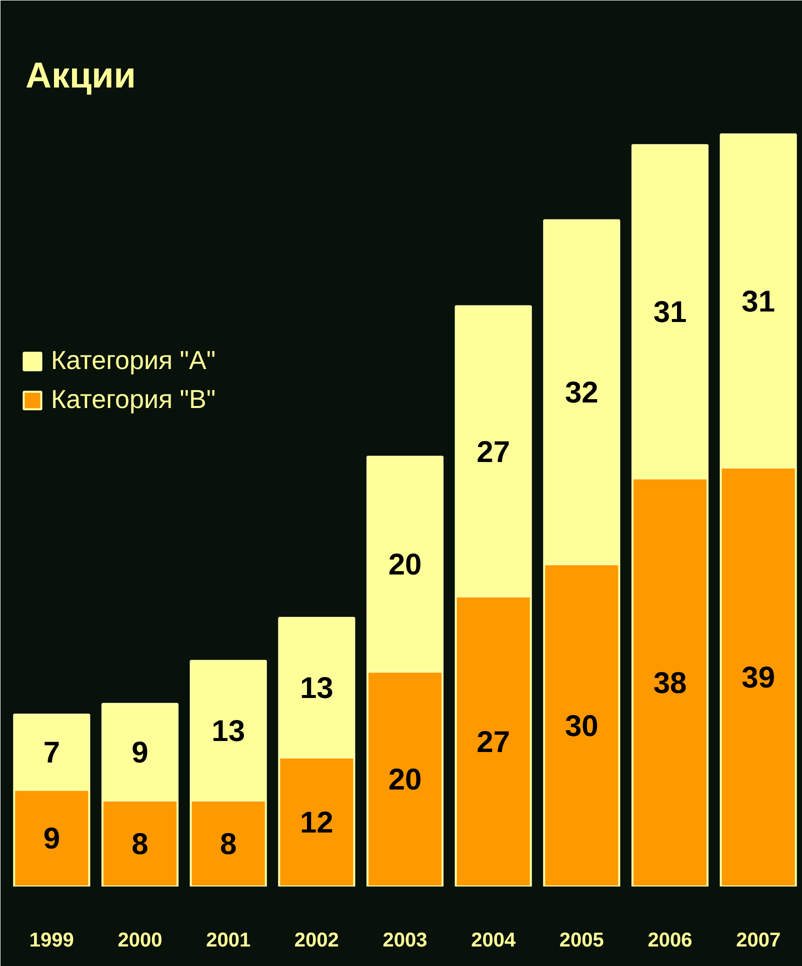 The height and width of the screenshot is (966, 802). What do you see at coordinates (758, 941) in the screenshot?
I see `x-tick-label: 2007` at bounding box center [758, 941].